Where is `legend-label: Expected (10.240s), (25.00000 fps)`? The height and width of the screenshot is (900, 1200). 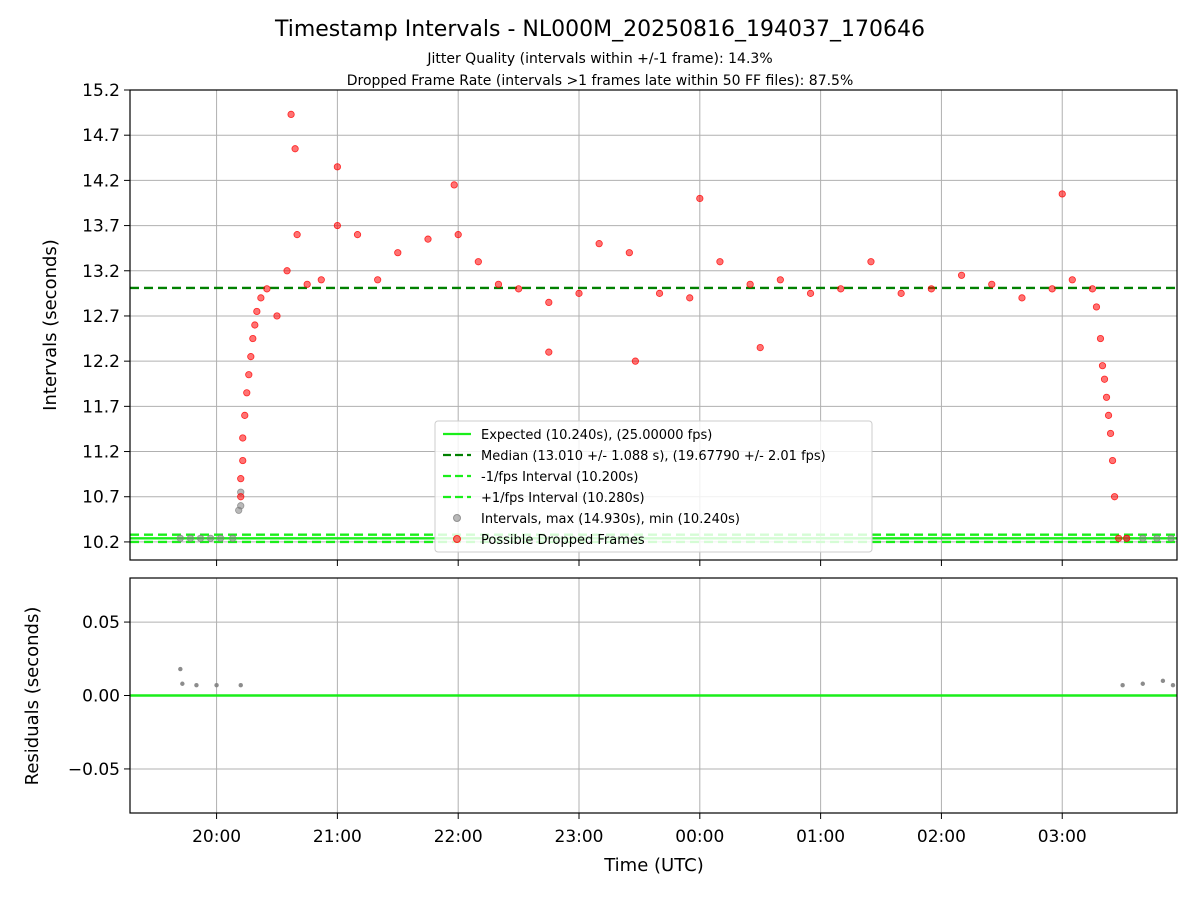 legend-label: Expected (10.240s), (25.00000 fps) is located at coordinates (596, 435).